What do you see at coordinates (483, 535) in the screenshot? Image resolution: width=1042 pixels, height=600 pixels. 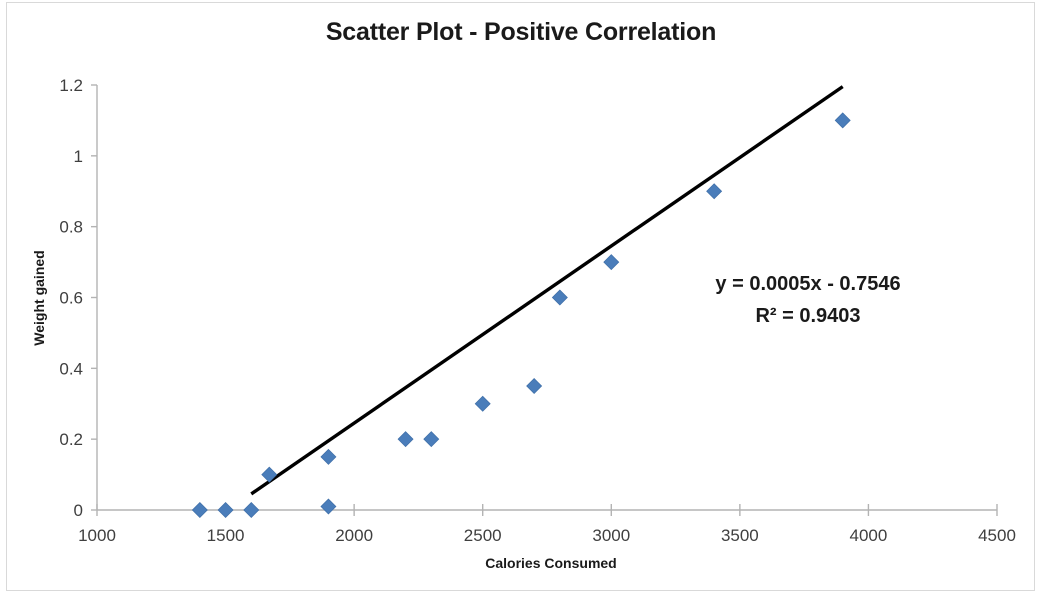 I see `x-tick-label: 2500` at bounding box center [483, 535].